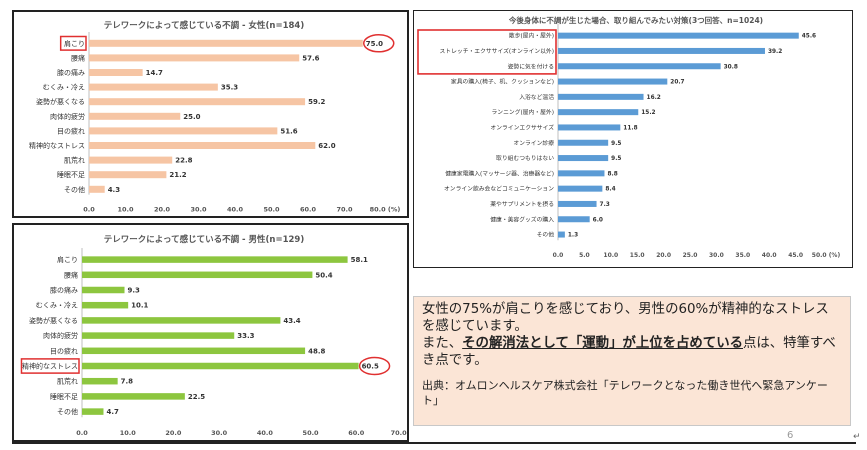 This screenshot has width=867, height=450. I want to click on summary-prefix: また、, so click(442, 343).